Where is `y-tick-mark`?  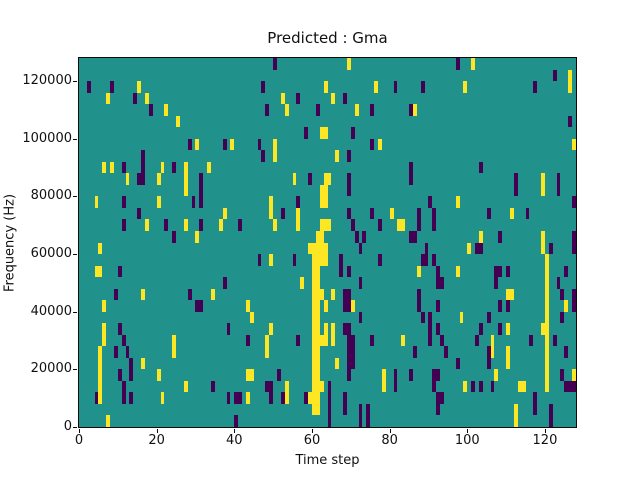
y-tick-mark is located at coordinates (75, 312).